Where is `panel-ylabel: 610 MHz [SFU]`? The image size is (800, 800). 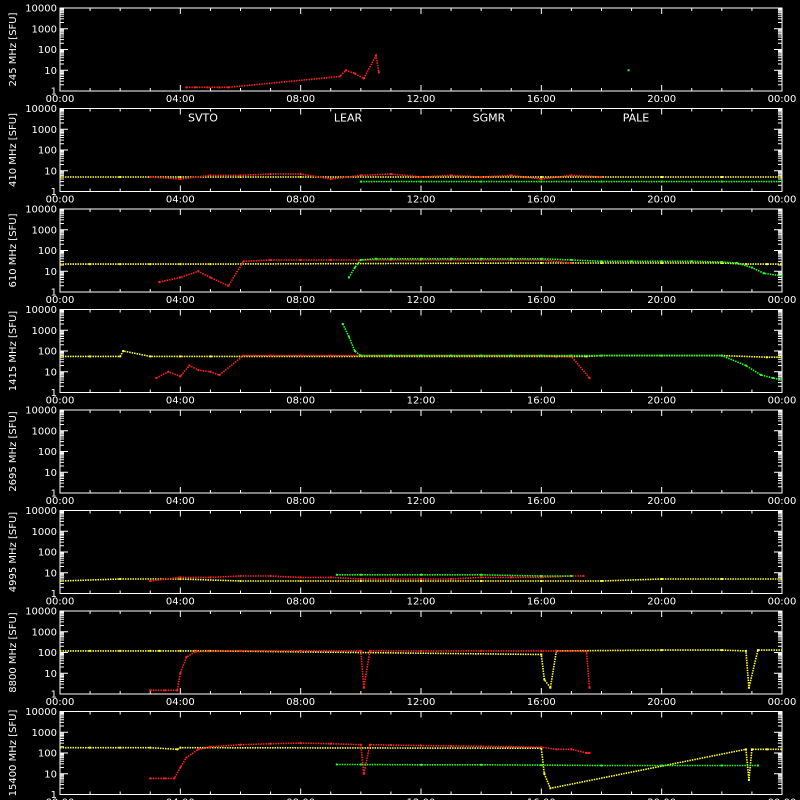
panel-ylabel: 610 MHz [SFU] is located at coordinates (13, 250).